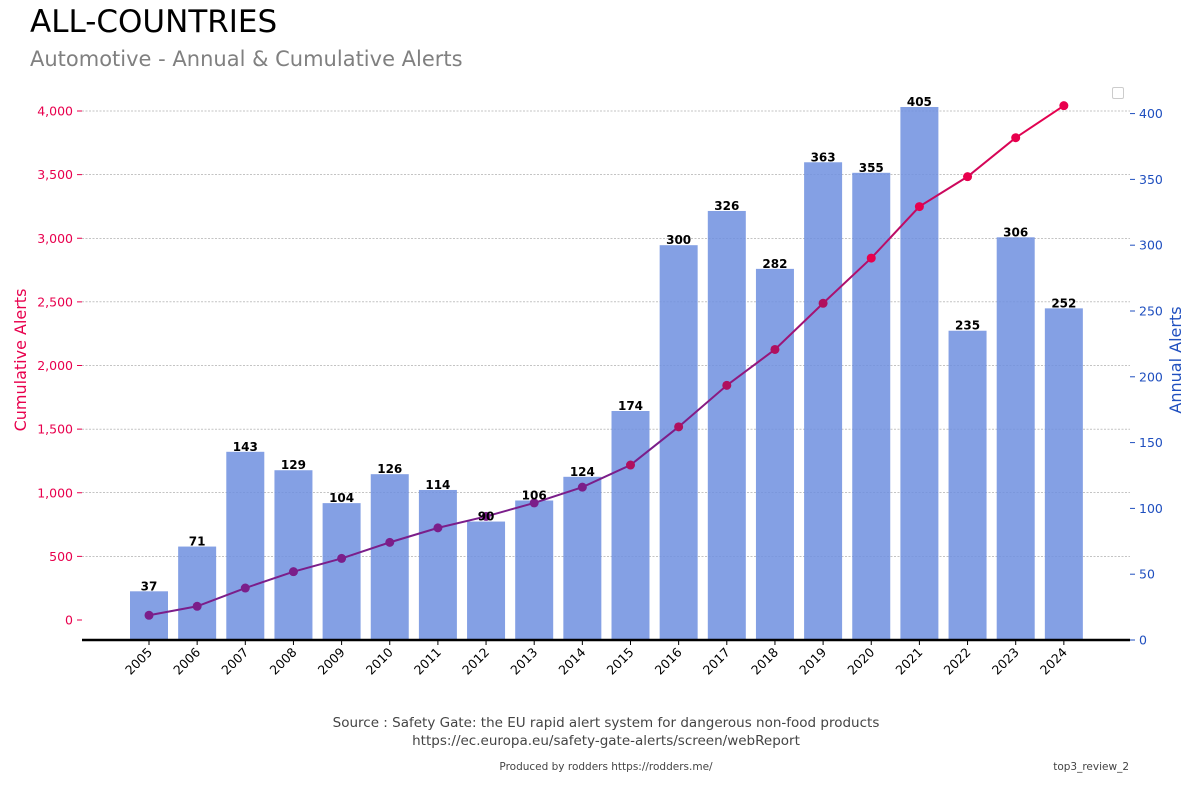  What do you see at coordinates (486, 517) in the screenshot?
I see `bar-label-2012: 90` at bounding box center [486, 517].